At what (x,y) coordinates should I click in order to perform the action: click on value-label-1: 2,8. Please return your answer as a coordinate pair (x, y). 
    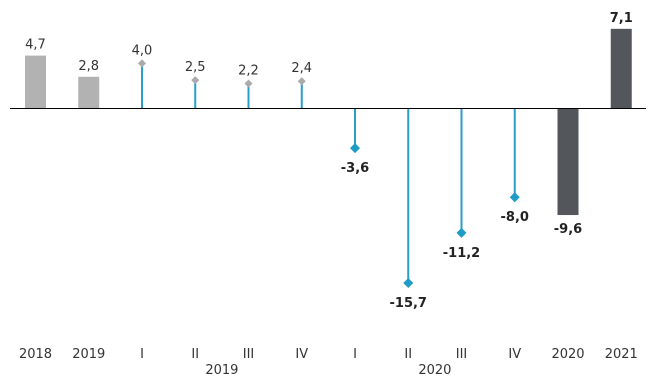
    Looking at the image, I should click on (88, 66).